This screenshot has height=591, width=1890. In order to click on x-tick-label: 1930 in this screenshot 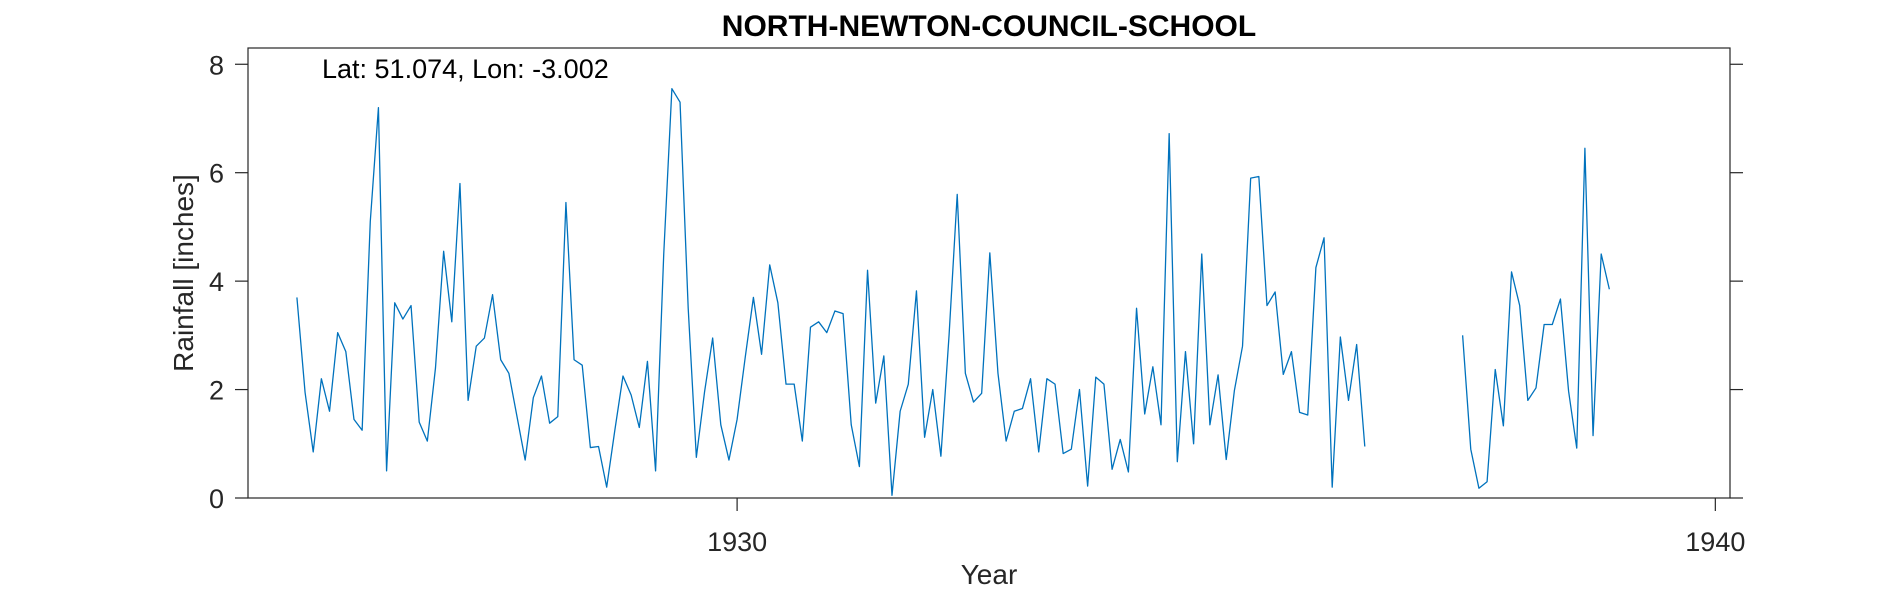, I will do `click(737, 542)`.